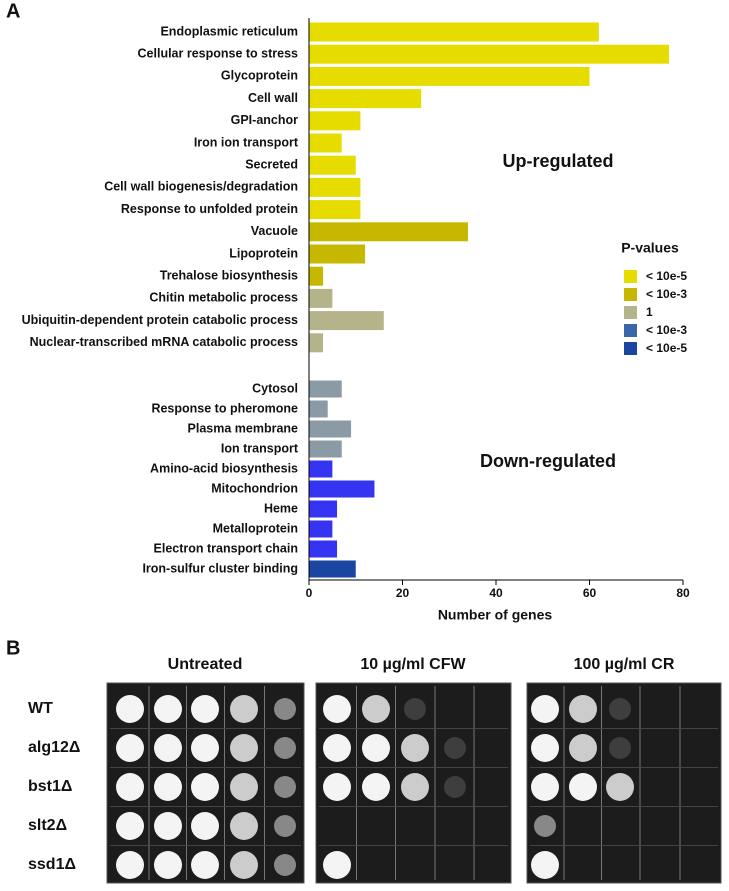 The height and width of the screenshot is (891, 729). Describe the element at coordinates (50, 786) in the screenshot. I see `strain-label: bst1Δ` at that location.